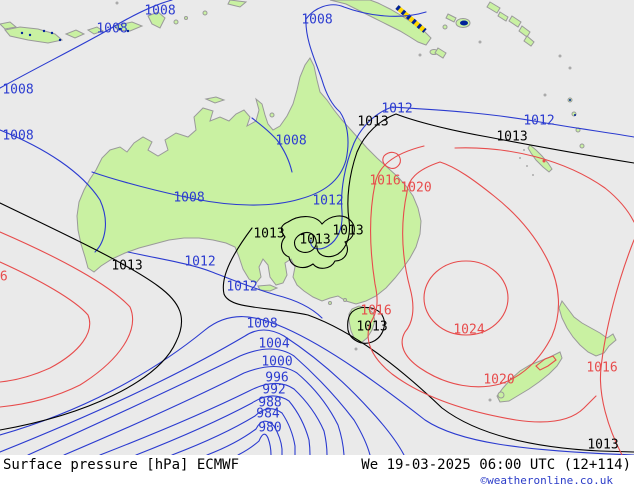 The height and width of the screenshot is (490, 634). What do you see at coordinates (380, 23) in the screenshot?
I see `new-guinea-tail` at bounding box center [380, 23].